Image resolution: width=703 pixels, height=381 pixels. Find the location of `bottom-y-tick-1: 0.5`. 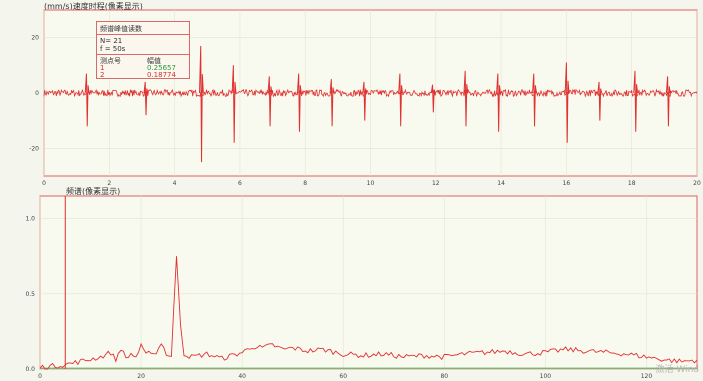

bottom-y-tick-1: 0.5 is located at coordinates (30, 294).